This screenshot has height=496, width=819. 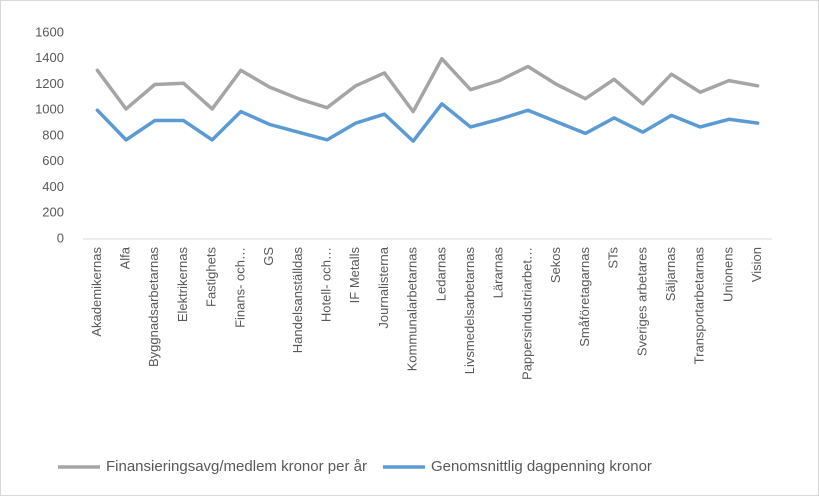 What do you see at coordinates (498, 273) in the screenshot?
I see `x-tick-label: Lärarnas` at bounding box center [498, 273].